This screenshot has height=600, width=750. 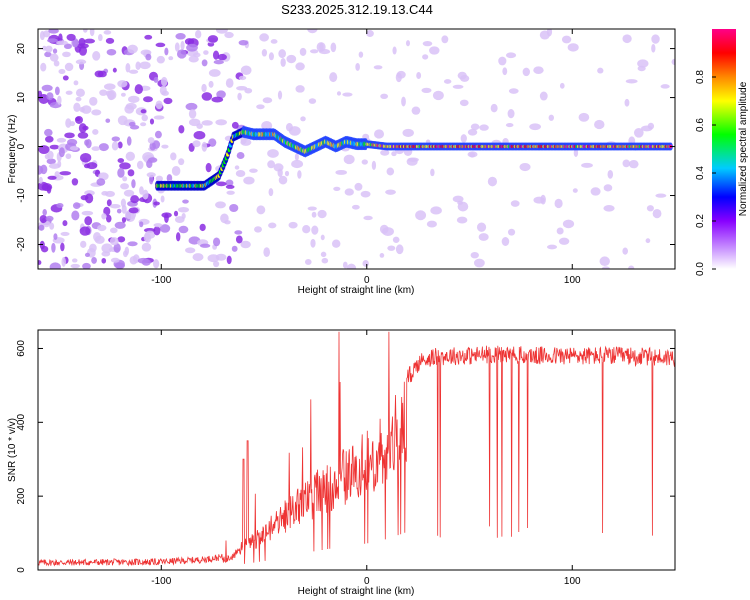 I want to click on colorbar-tick-label: 0.4, so click(x=700, y=173).